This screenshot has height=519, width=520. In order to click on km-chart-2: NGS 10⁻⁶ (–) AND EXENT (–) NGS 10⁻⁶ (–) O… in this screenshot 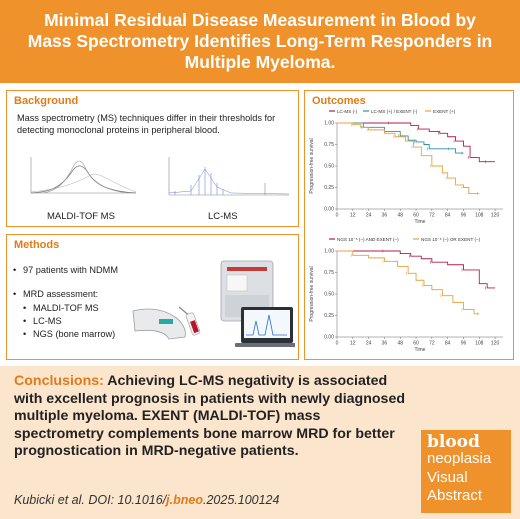, I will do `click(406, 295)`.